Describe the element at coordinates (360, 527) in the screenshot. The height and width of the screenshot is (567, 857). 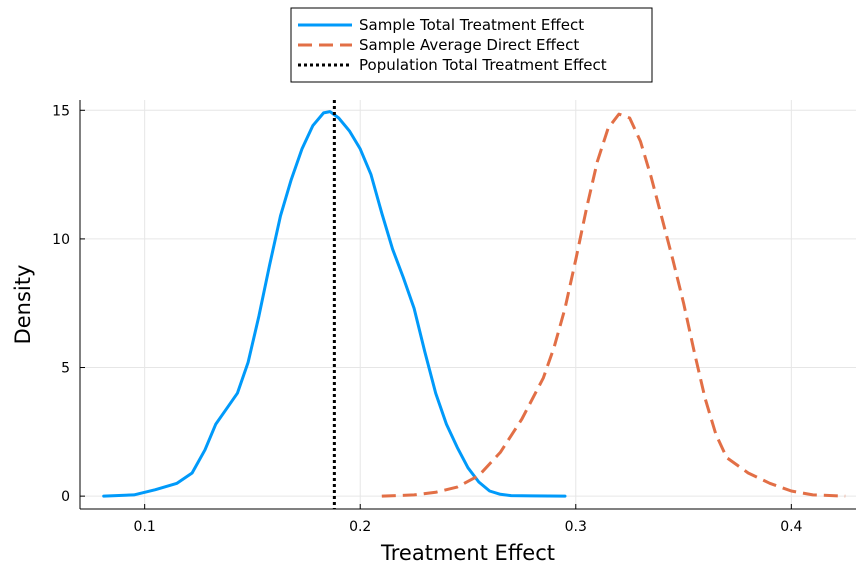
I see `x-tick-label: 0.2` at that location.